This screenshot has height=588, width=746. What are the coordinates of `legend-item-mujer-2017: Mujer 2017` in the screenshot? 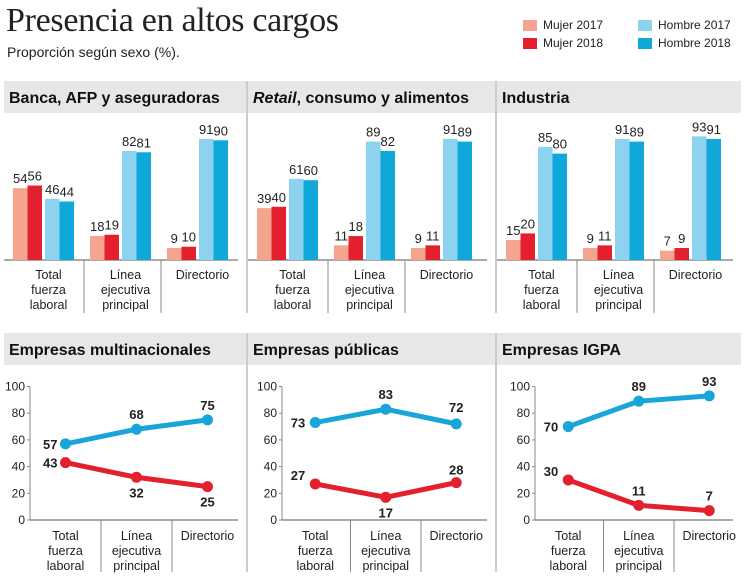 It's located at (563, 25).